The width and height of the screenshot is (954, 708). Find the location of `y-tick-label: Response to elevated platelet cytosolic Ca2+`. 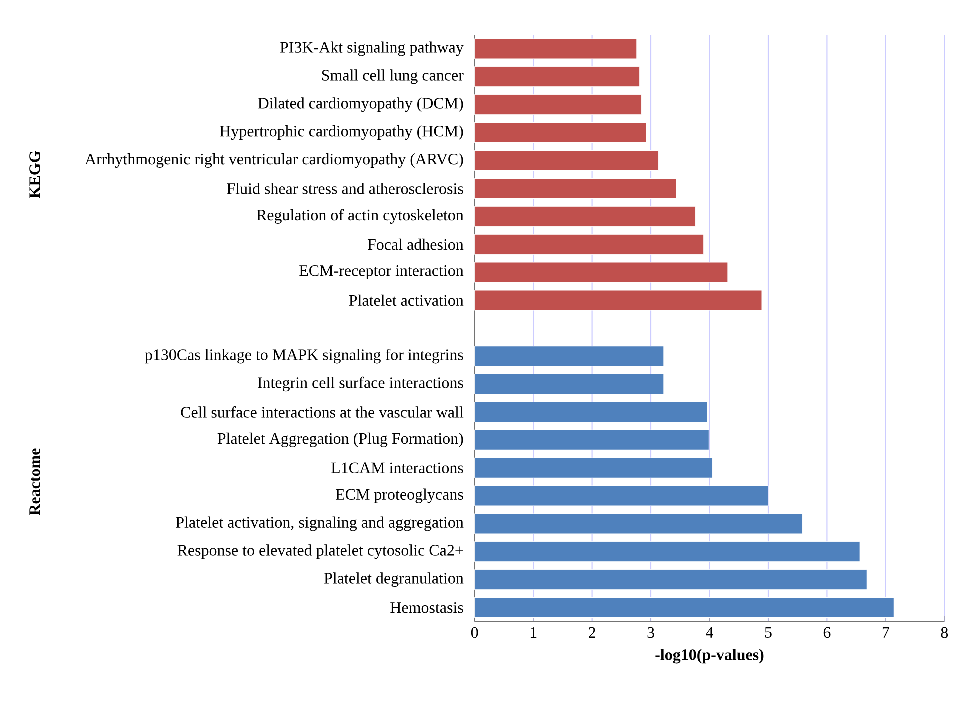

y-tick-label: Response to elevated platelet cytosolic Ca2+ is located at coordinates (321, 552).